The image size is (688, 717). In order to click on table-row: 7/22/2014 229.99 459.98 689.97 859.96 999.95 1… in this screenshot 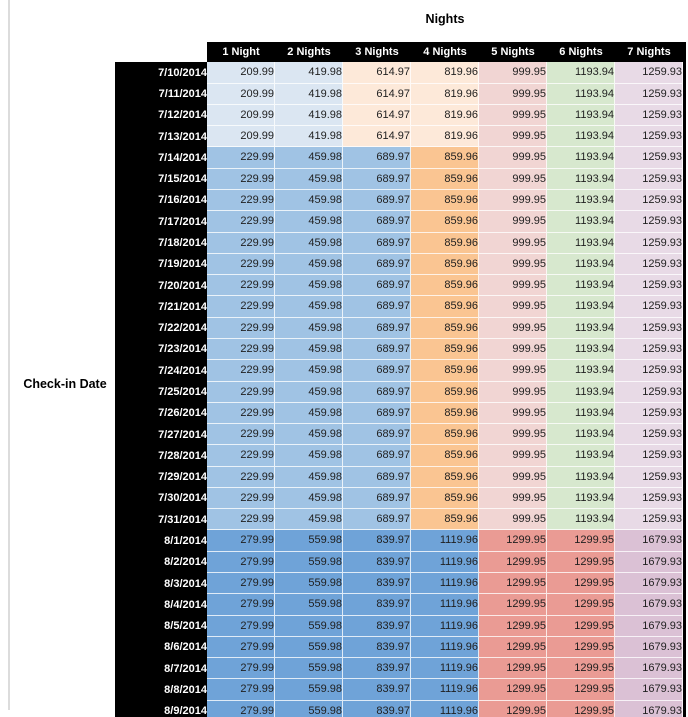, I will do `click(399, 328)`.